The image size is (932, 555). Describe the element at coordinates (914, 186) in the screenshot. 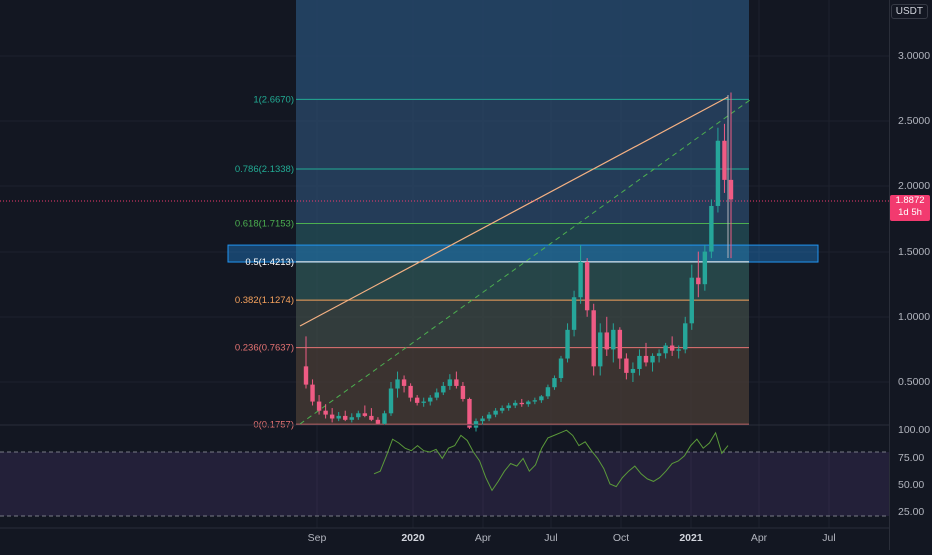

I see `price-label: 2.0000` at that location.